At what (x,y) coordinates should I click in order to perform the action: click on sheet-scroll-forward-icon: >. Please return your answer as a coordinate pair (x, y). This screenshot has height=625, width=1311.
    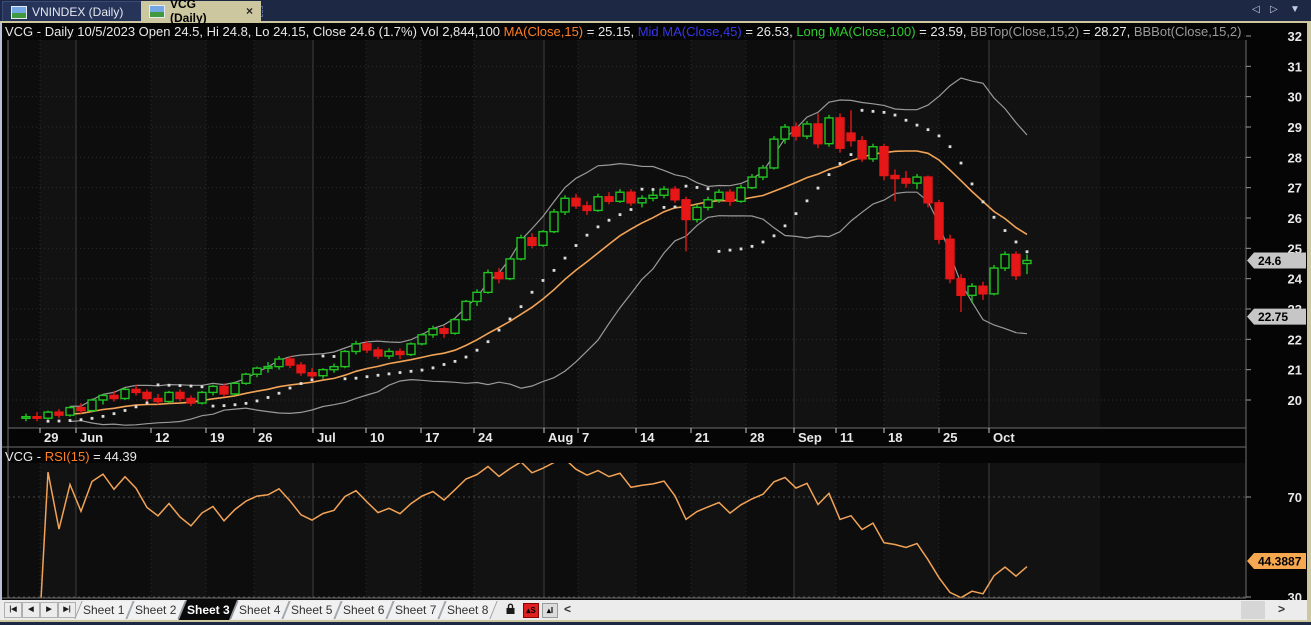
    Looking at the image, I should click on (1281, 609).